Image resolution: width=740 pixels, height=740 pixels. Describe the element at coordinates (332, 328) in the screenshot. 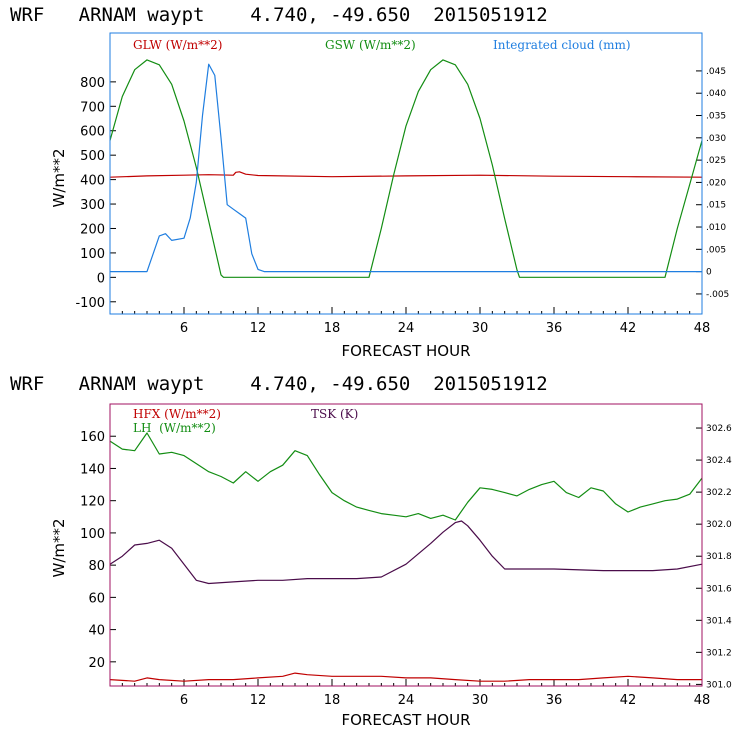

I see `top-x-tick-label: 18` at that location.